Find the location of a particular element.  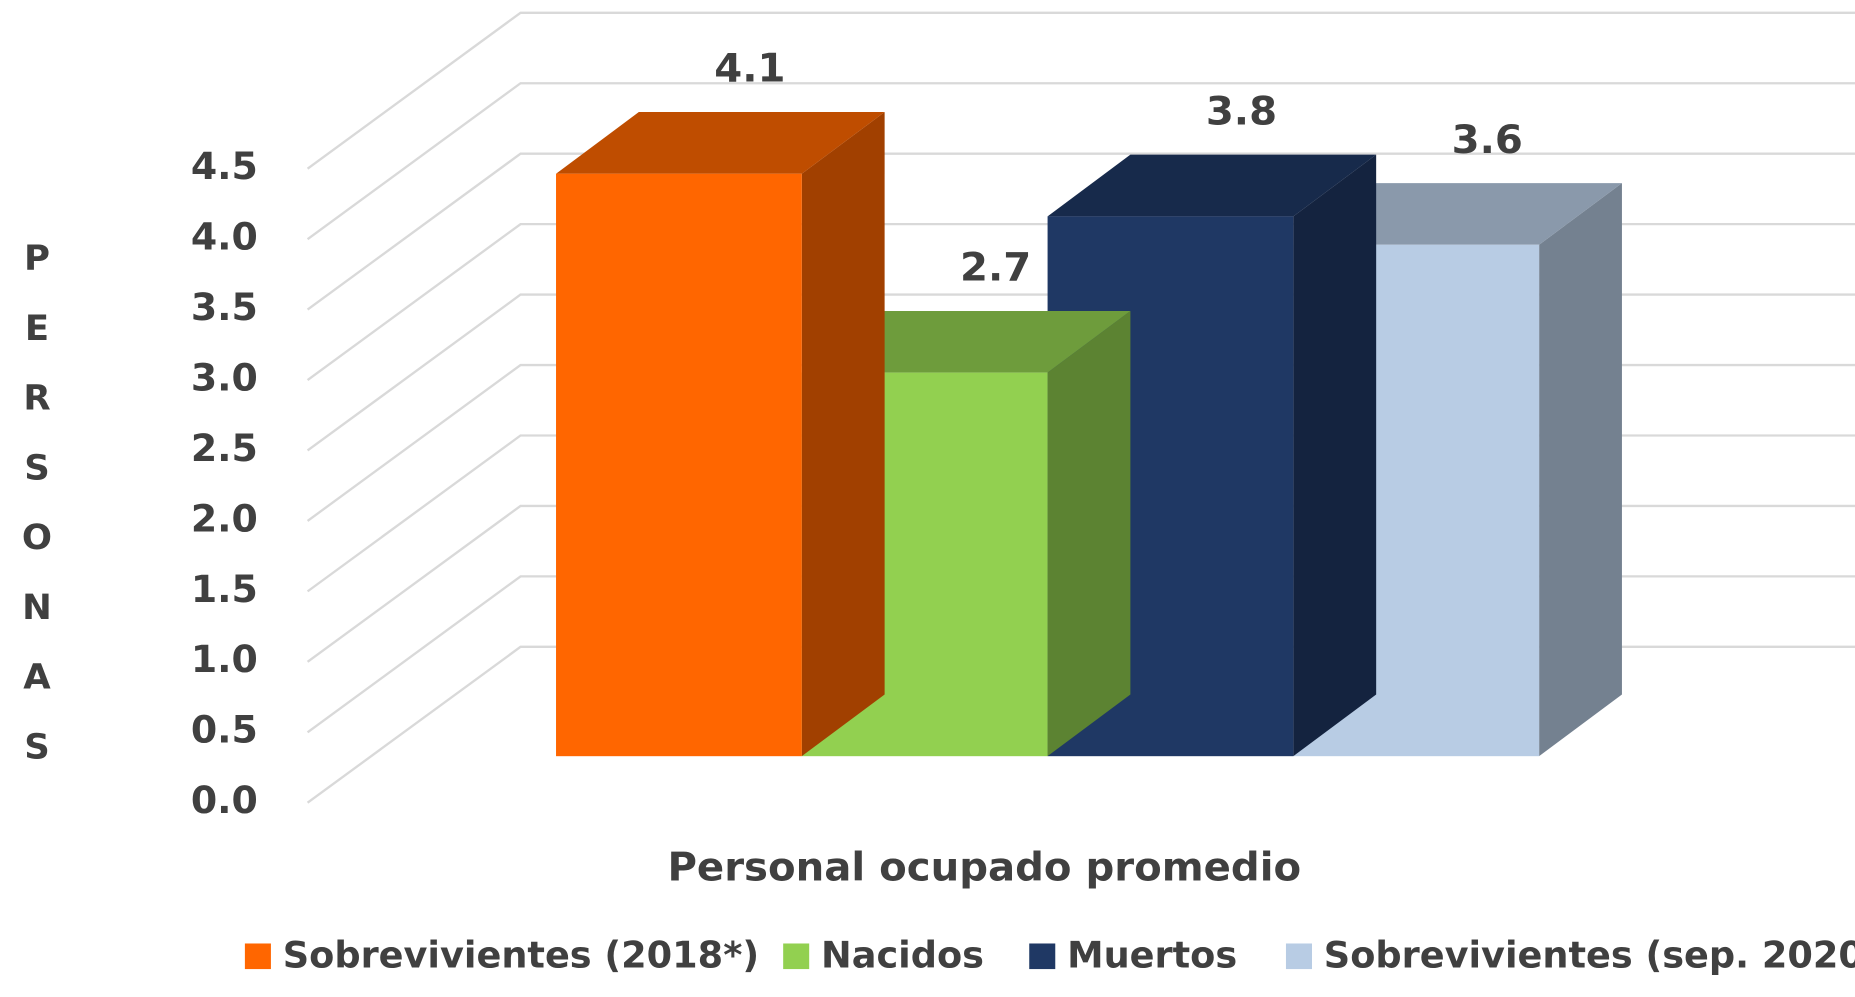

y-tick-label: 4.0 is located at coordinates (224, 237).